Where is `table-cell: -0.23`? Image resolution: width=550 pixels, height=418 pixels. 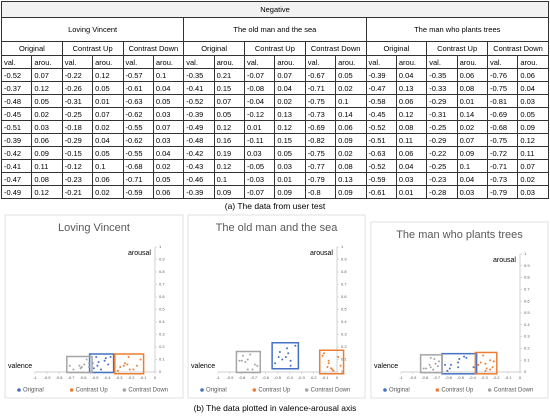 table-cell: -0.23 is located at coordinates (77, 179).